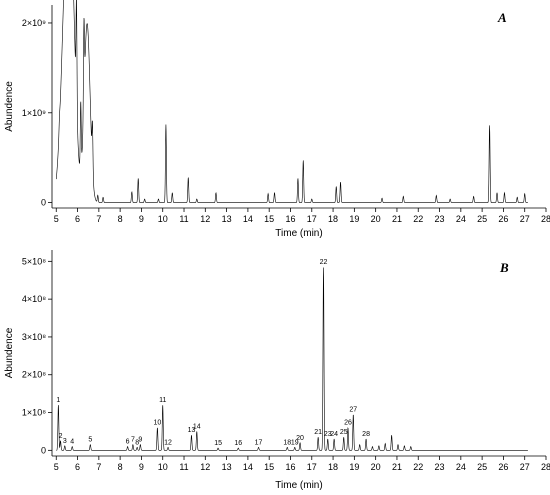  I want to click on peak-label-28: 28, so click(366, 434).